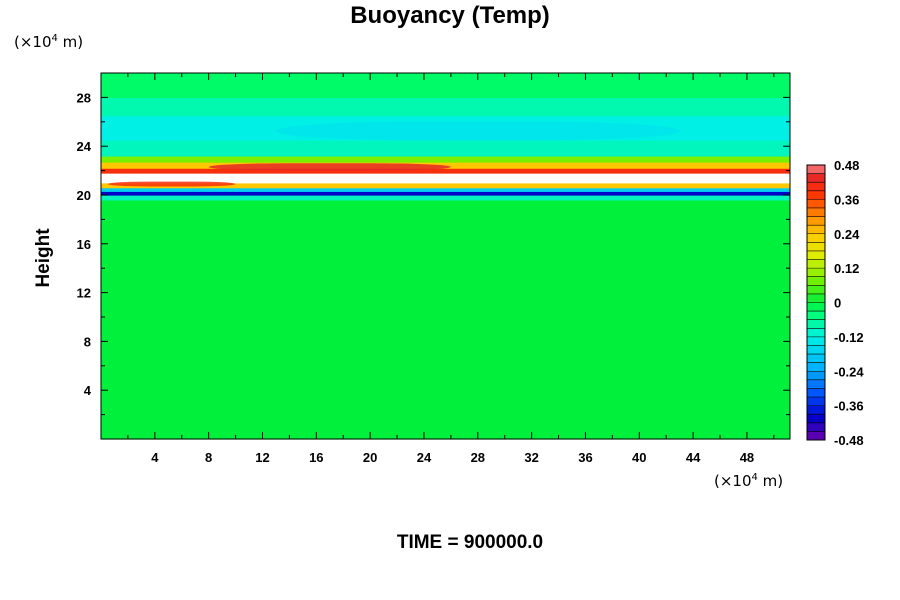 This screenshot has width=900, height=600. I want to click on y-tick-label: 12, so click(84, 293).